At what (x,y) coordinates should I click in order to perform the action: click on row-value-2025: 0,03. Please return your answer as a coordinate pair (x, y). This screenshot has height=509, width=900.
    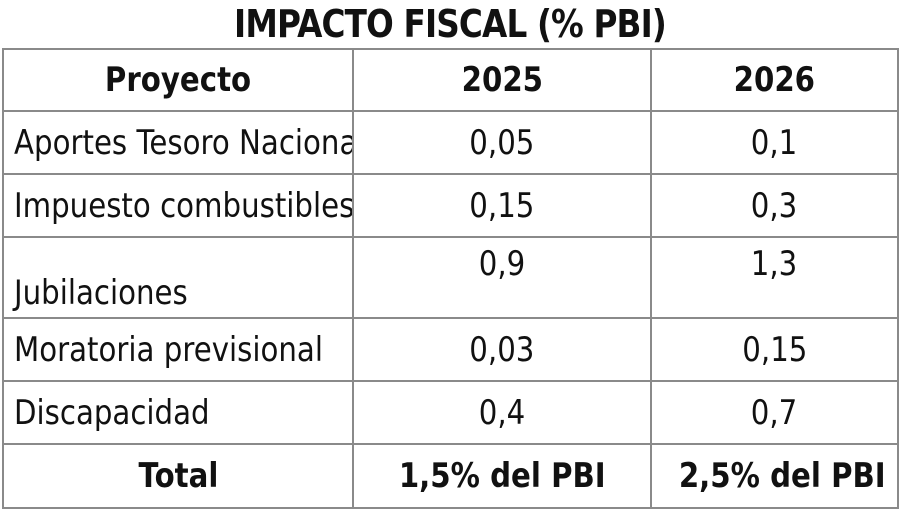
    Looking at the image, I should click on (502, 349).